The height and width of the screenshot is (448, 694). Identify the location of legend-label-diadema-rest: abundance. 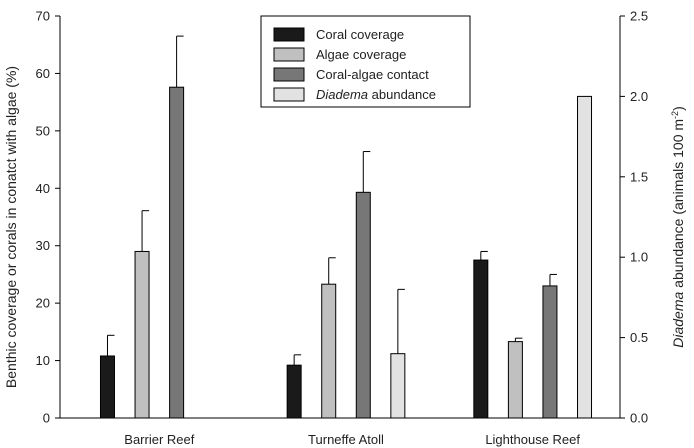
(402, 94).